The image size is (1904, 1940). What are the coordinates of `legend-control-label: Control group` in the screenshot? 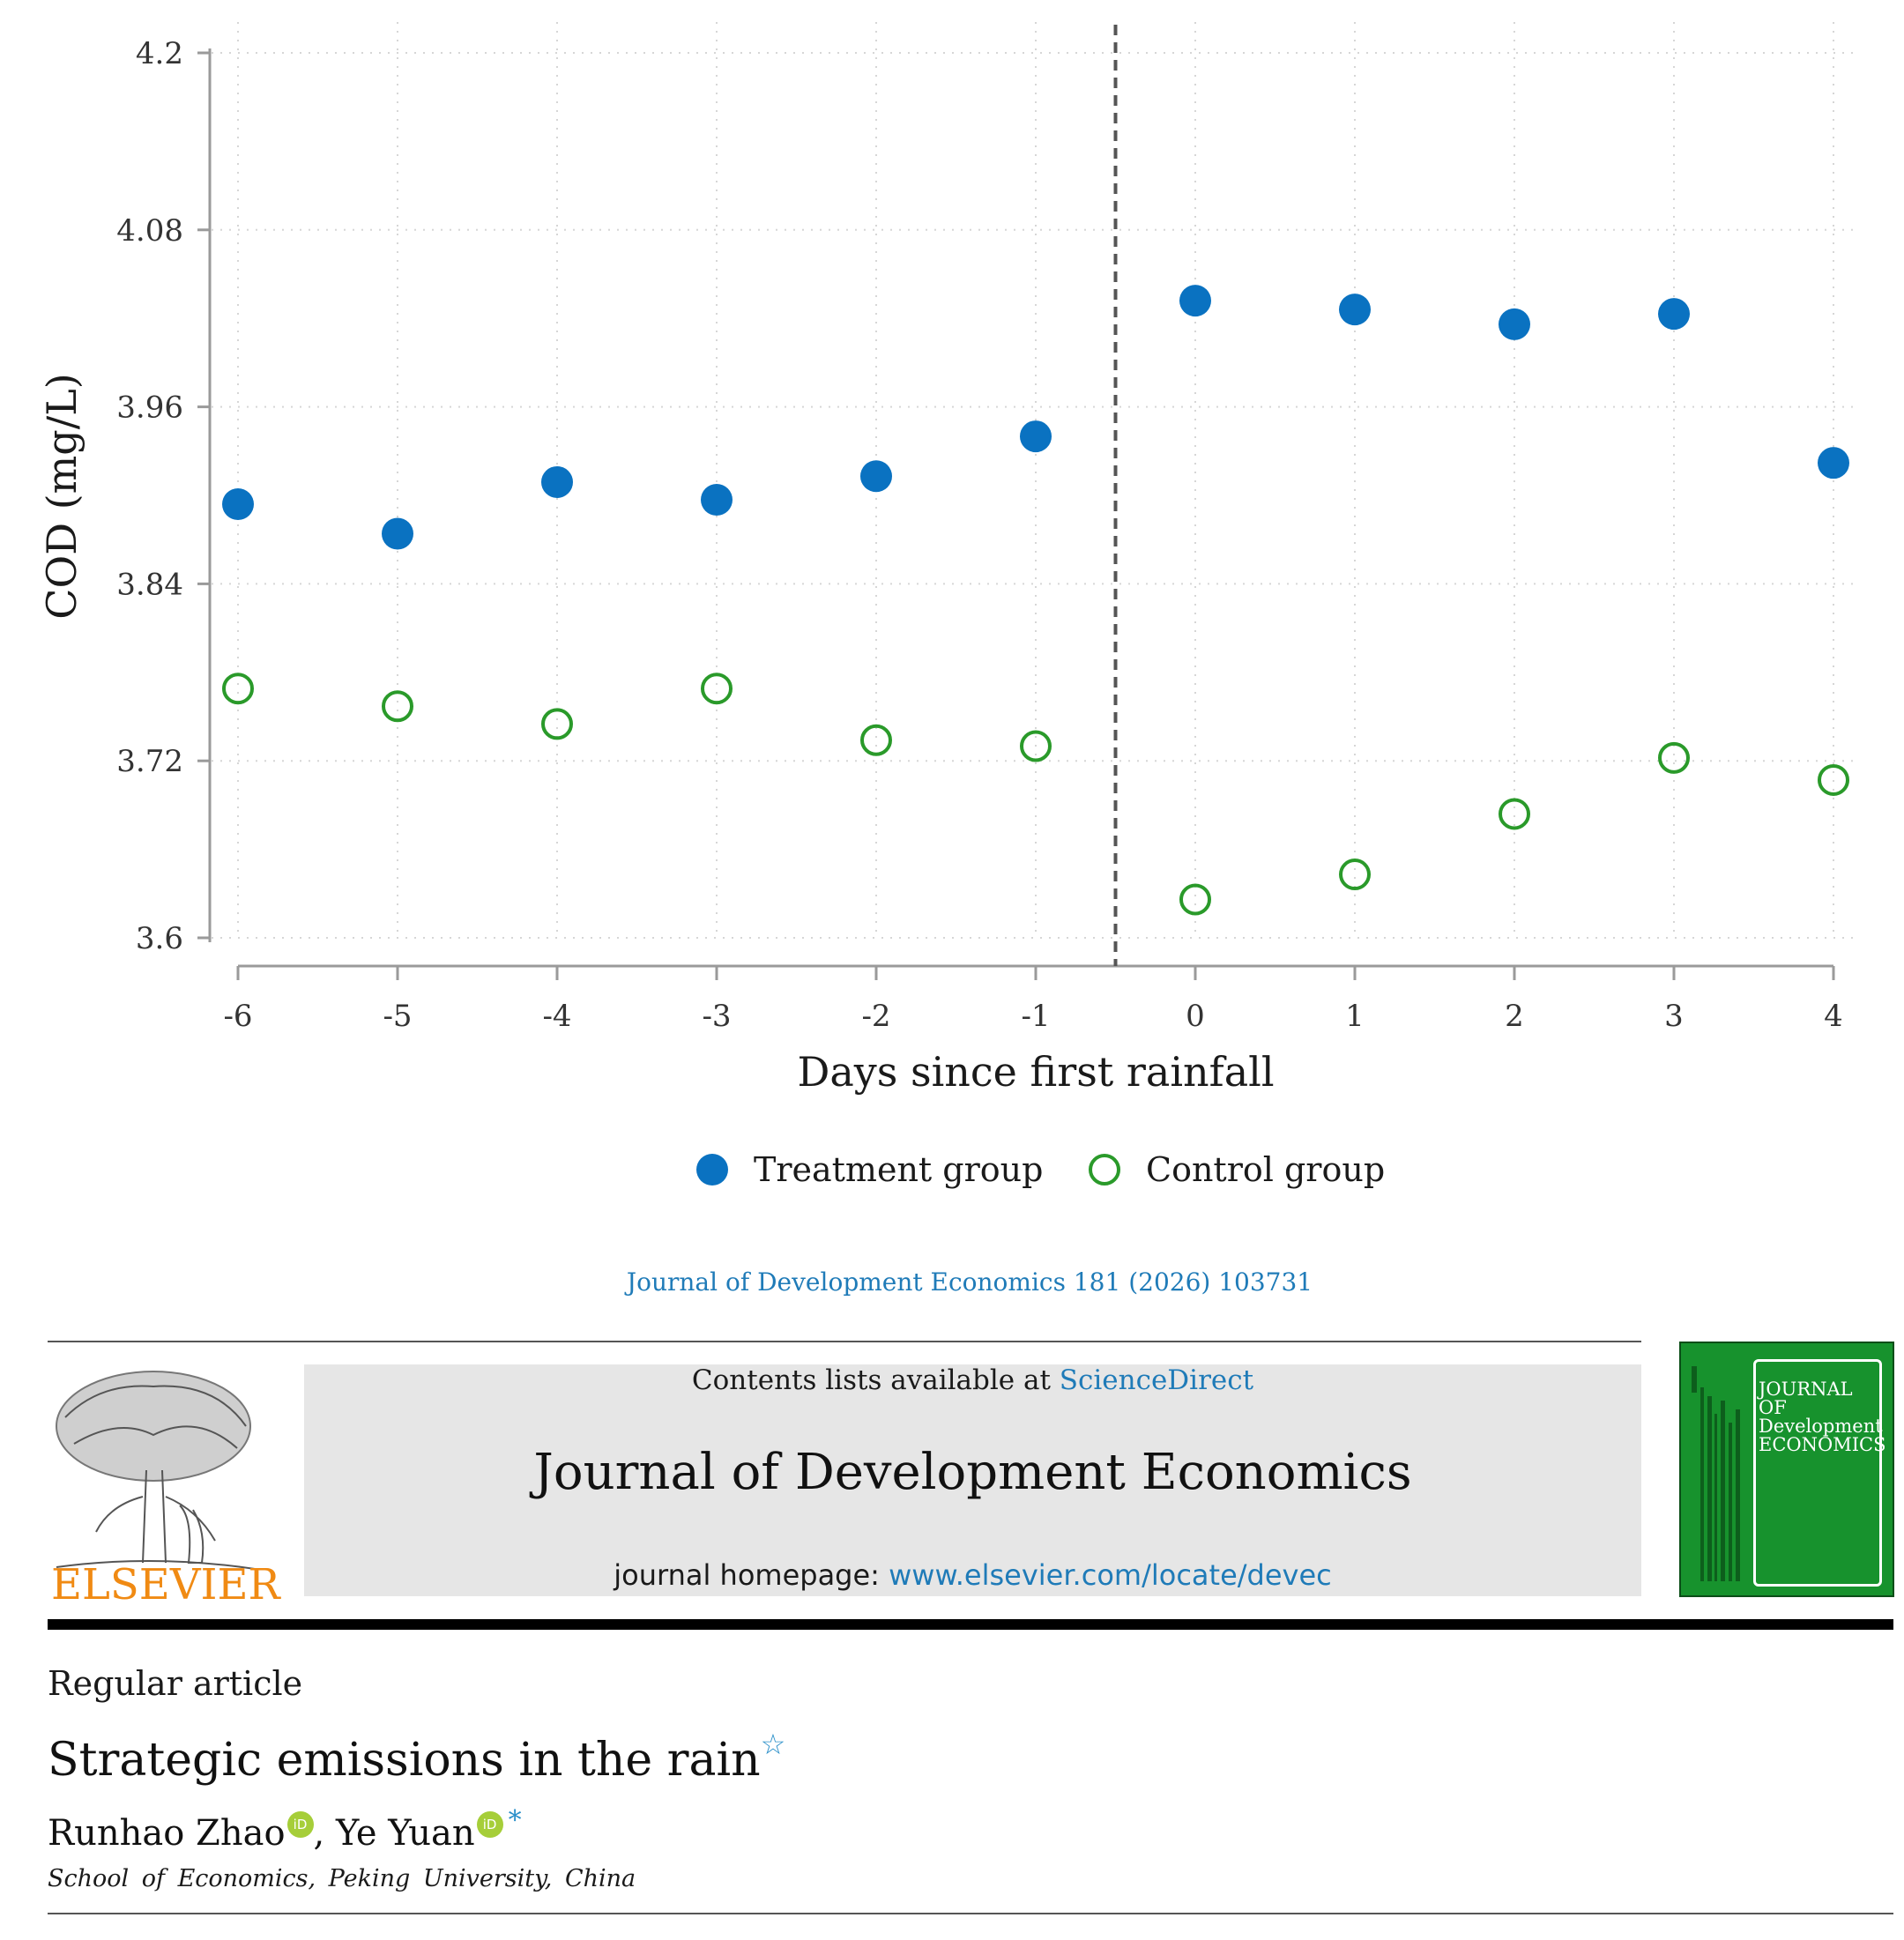 It's located at (1265, 1169).